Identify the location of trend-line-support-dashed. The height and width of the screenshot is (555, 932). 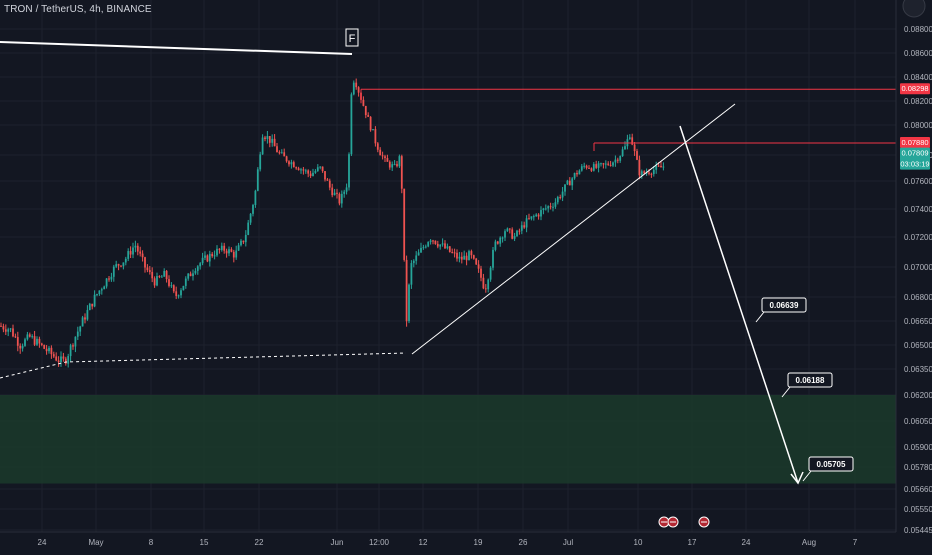
(203, 365).